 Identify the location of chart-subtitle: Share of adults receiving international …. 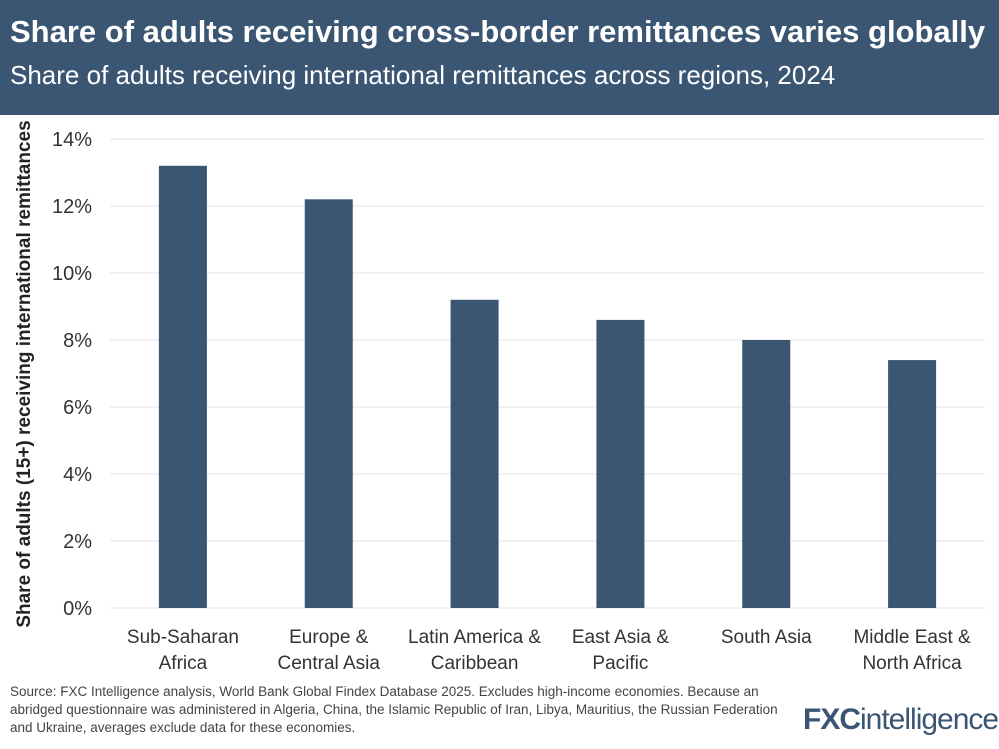
(423, 75).